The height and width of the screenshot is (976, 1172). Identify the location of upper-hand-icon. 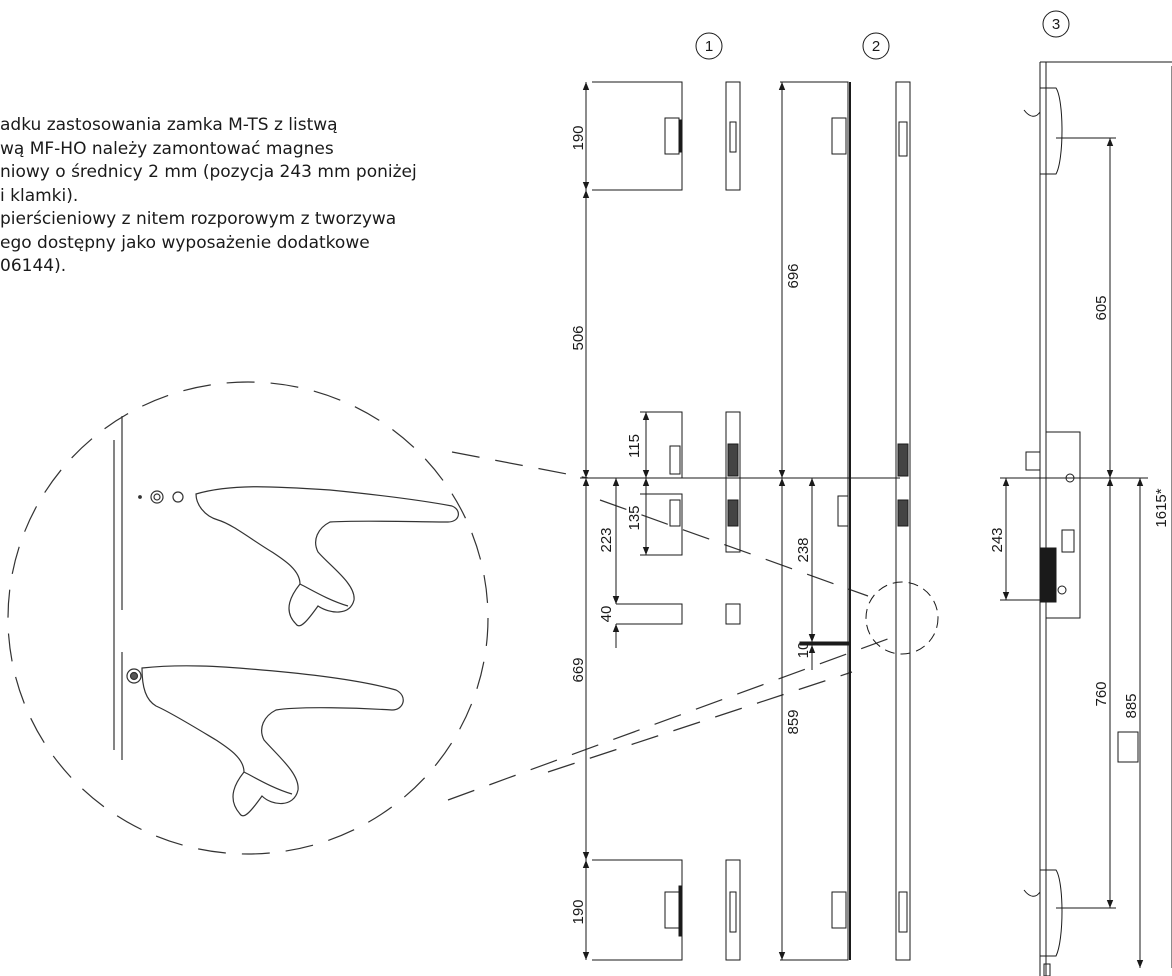
(298, 556).